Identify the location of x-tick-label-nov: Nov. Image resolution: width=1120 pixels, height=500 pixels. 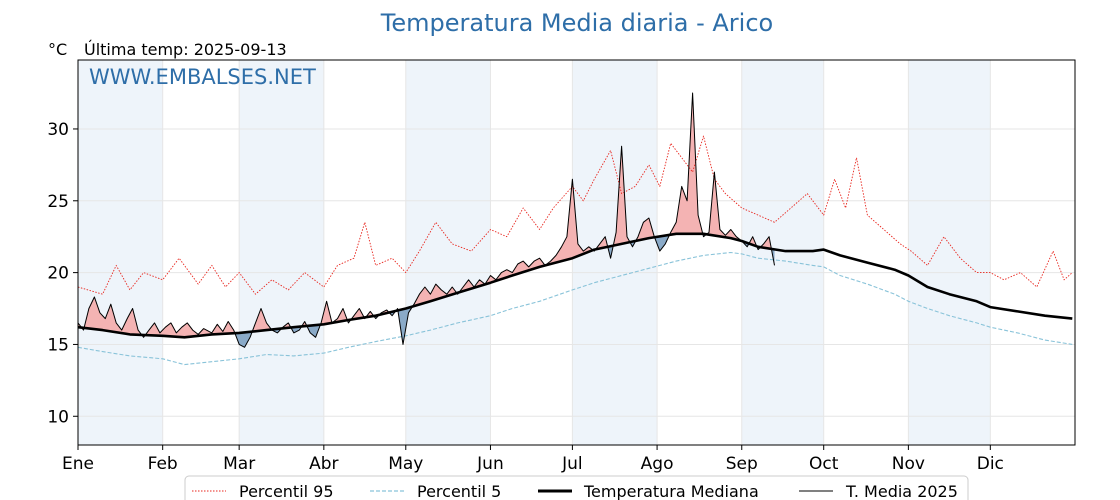
(908, 464).